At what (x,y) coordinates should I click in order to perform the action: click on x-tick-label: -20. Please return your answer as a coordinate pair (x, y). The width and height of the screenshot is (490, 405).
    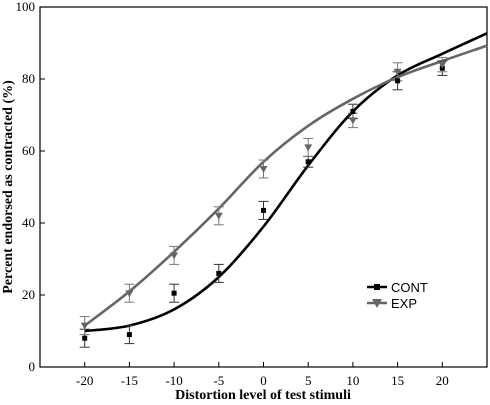
    Looking at the image, I should click on (84, 380).